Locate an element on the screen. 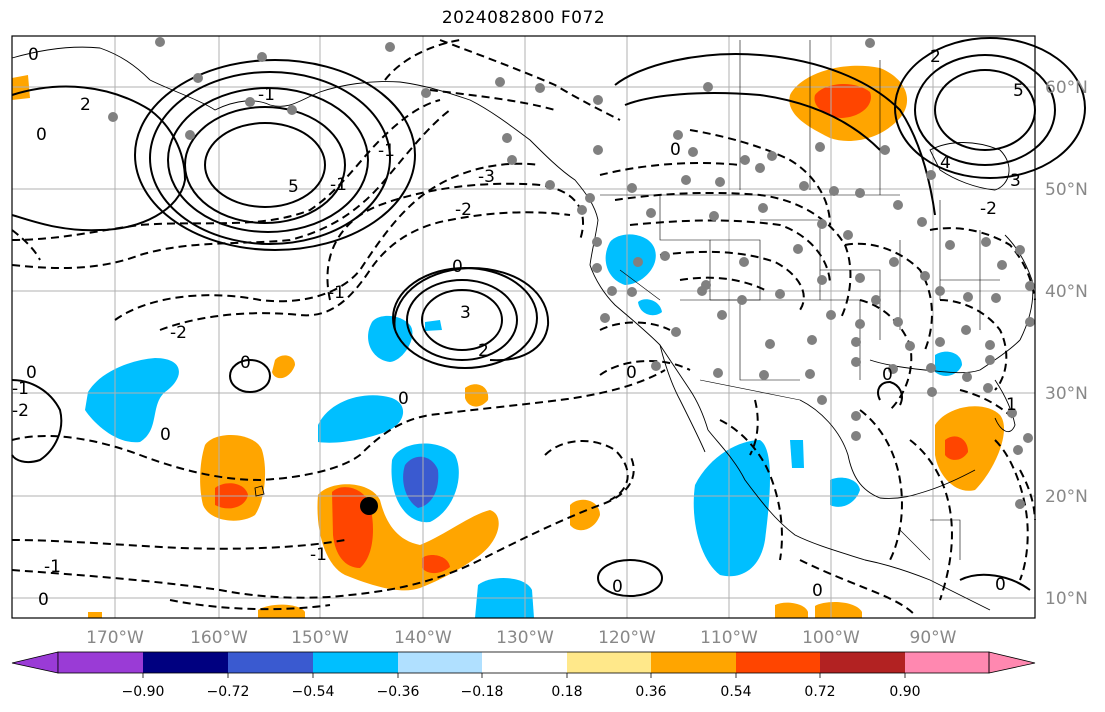 This screenshot has width=1105, height=712. shade-red-canada is located at coordinates (842, 101).